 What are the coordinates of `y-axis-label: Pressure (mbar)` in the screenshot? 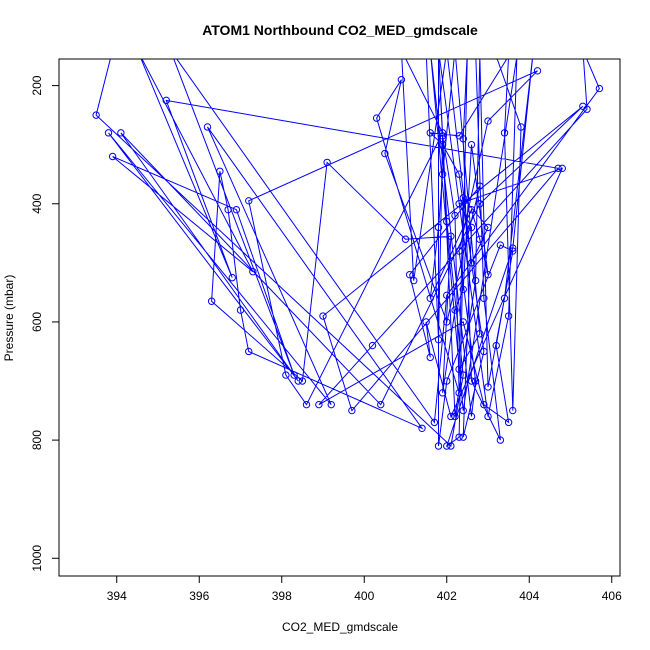 It's located at (9, 318).